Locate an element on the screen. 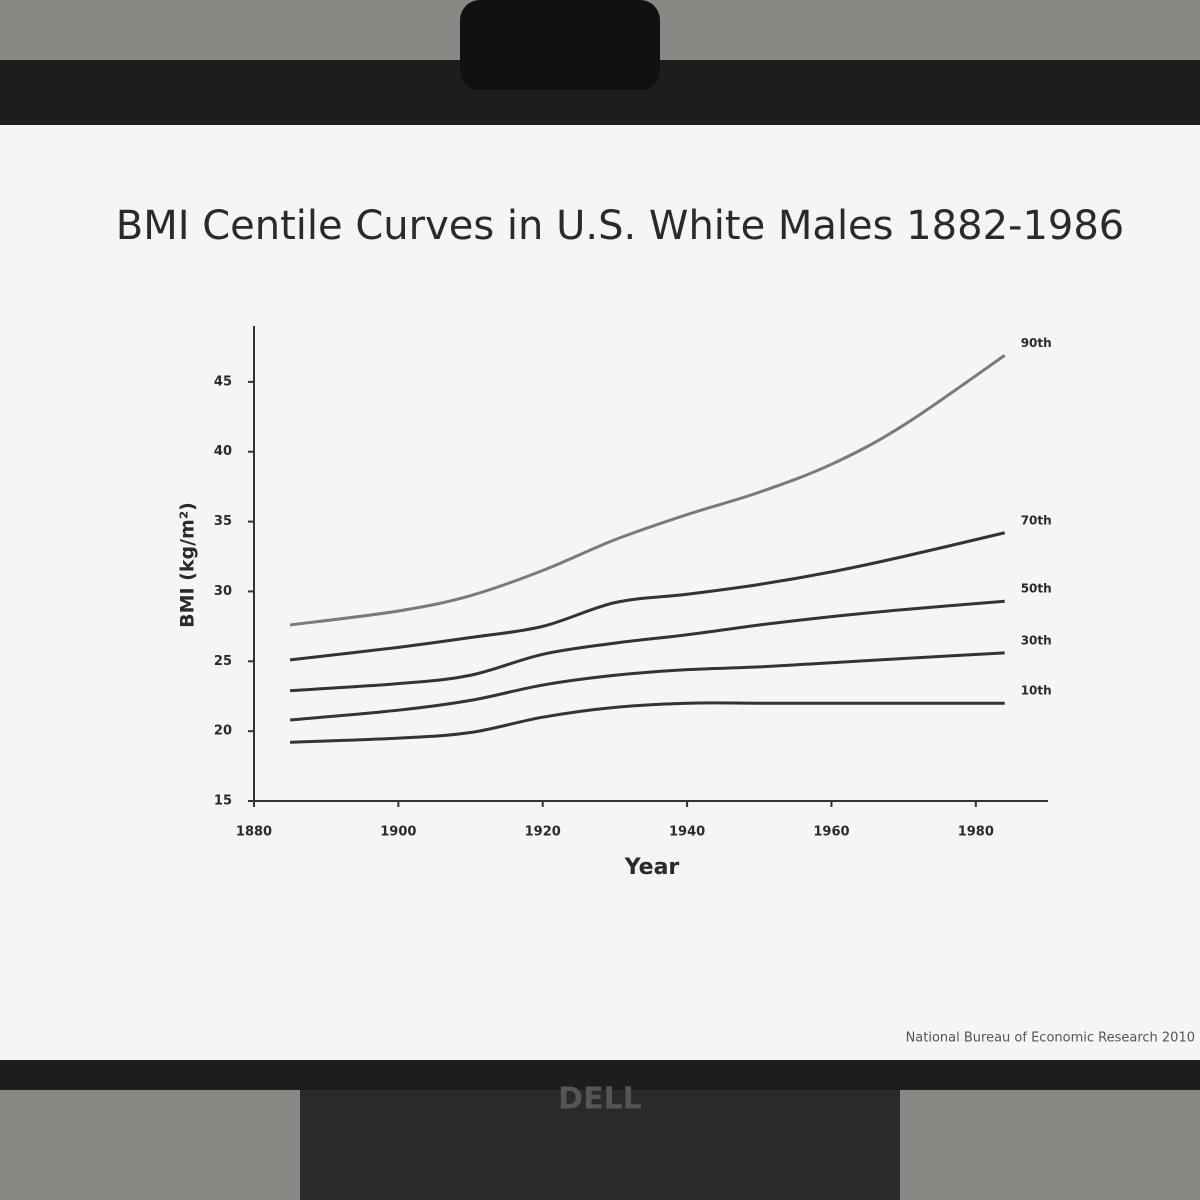 This screenshot has width=1200, height=1200. x-tick-label: 1960 is located at coordinates (831, 832).